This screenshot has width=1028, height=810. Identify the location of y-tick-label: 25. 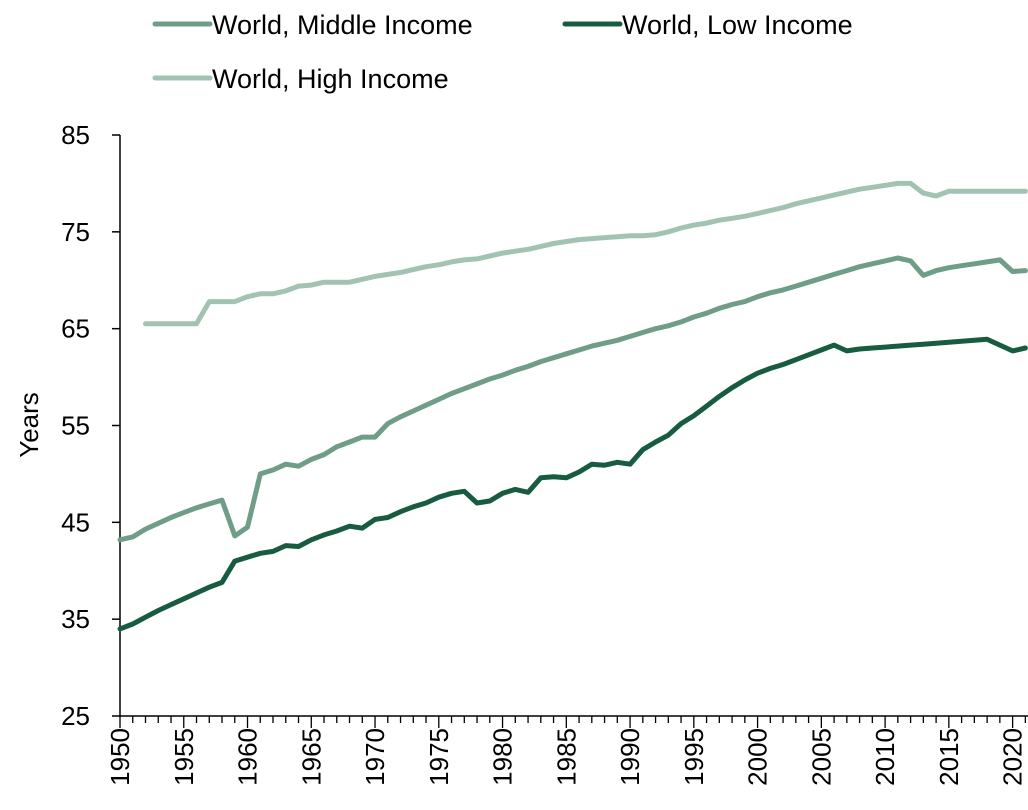
(75, 716).